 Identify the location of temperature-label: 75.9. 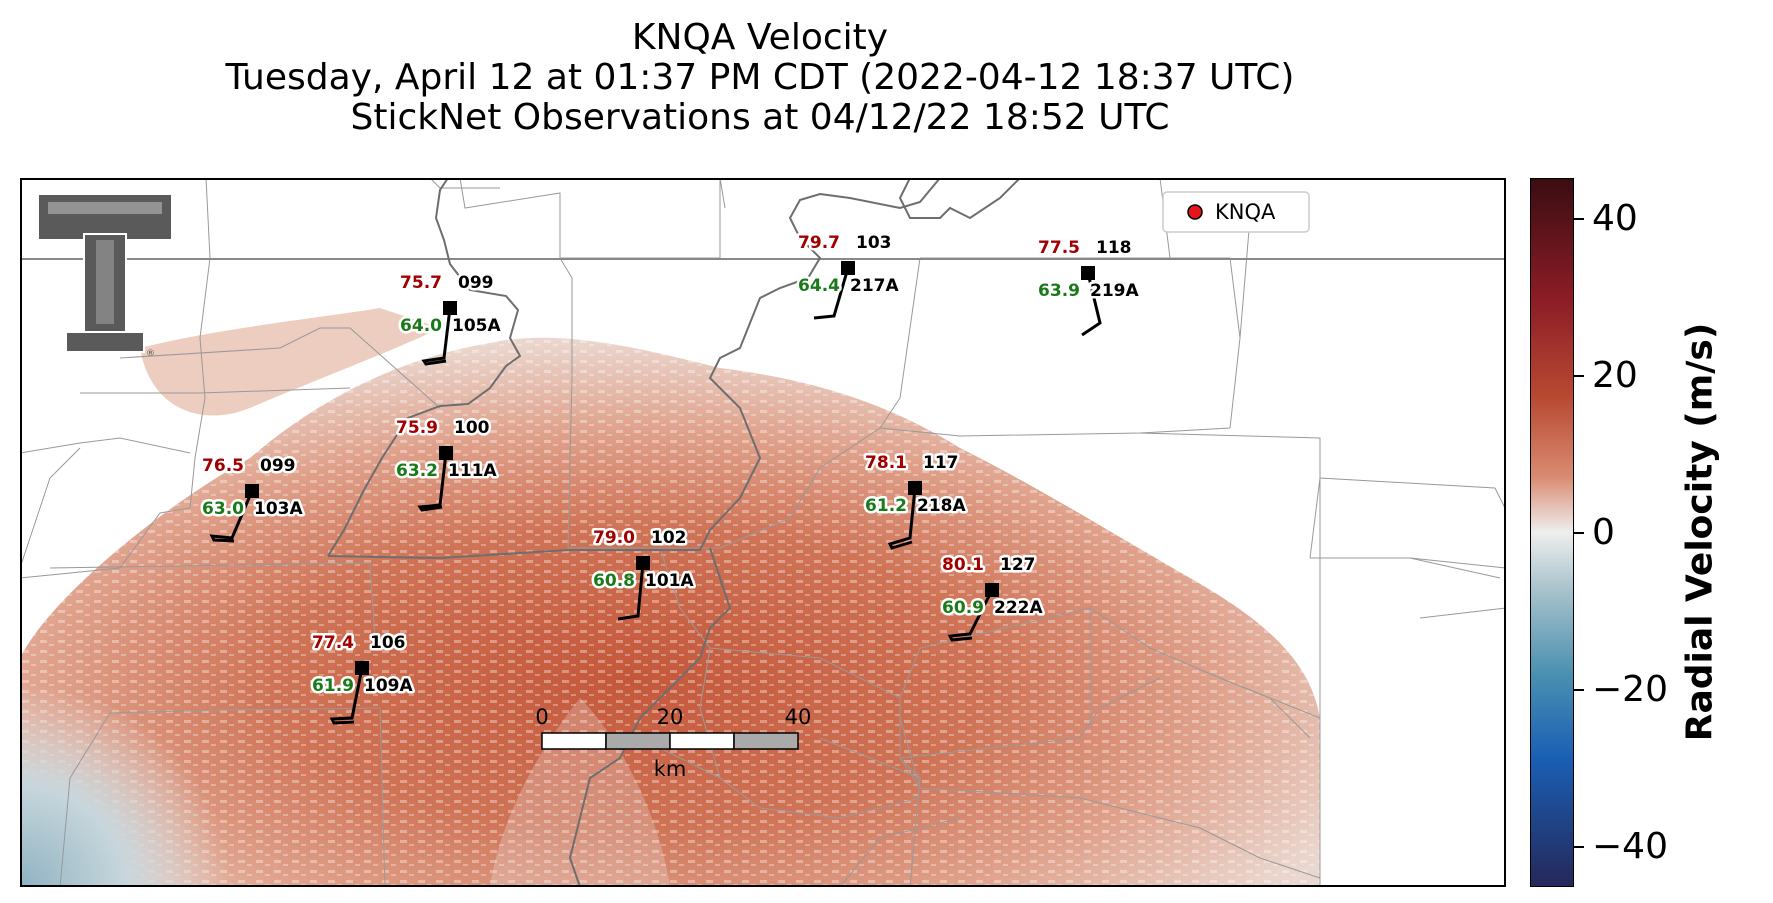
(417, 428).